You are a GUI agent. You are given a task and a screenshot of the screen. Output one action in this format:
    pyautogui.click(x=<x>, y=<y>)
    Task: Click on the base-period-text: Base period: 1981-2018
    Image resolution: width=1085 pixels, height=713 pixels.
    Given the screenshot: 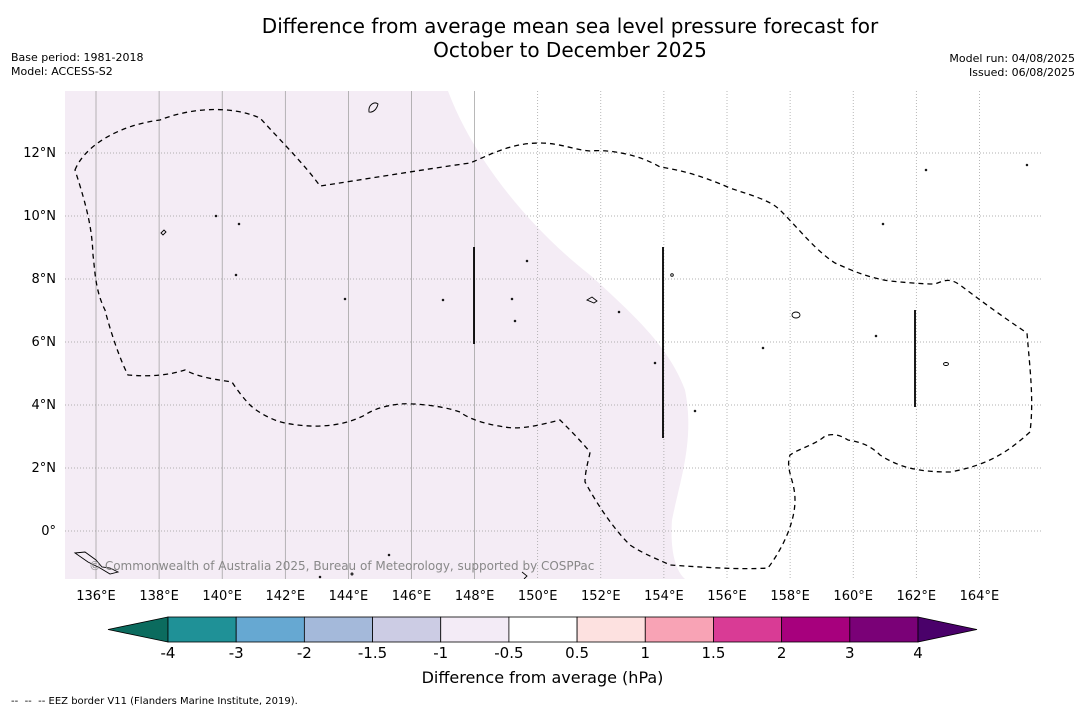 What is the action you would take?
    pyautogui.click(x=77, y=57)
    